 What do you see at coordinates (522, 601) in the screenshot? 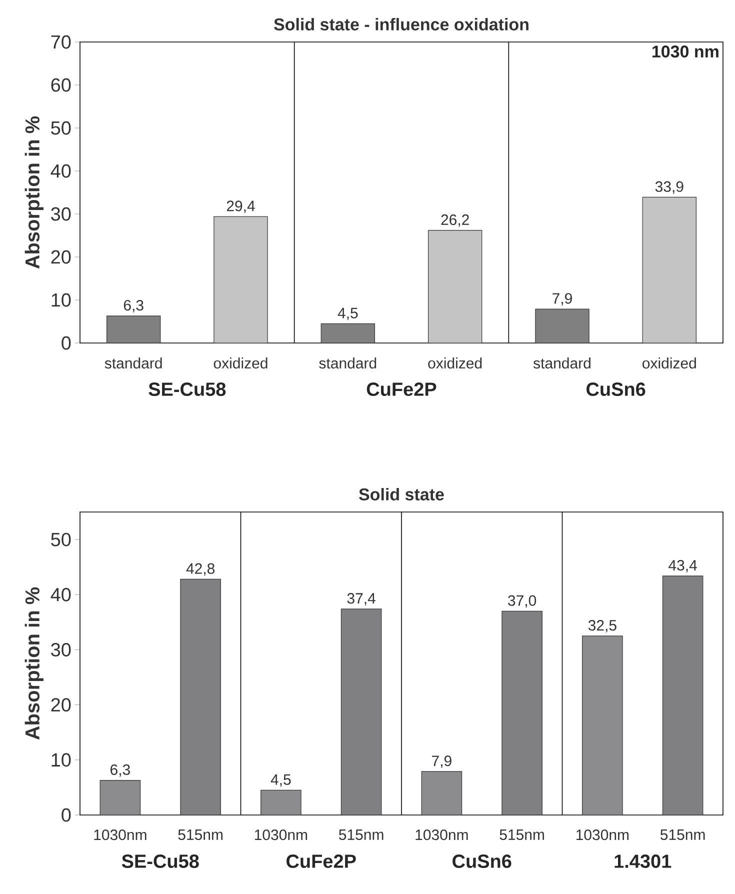
I see `data-label: 37,0` at bounding box center [522, 601].